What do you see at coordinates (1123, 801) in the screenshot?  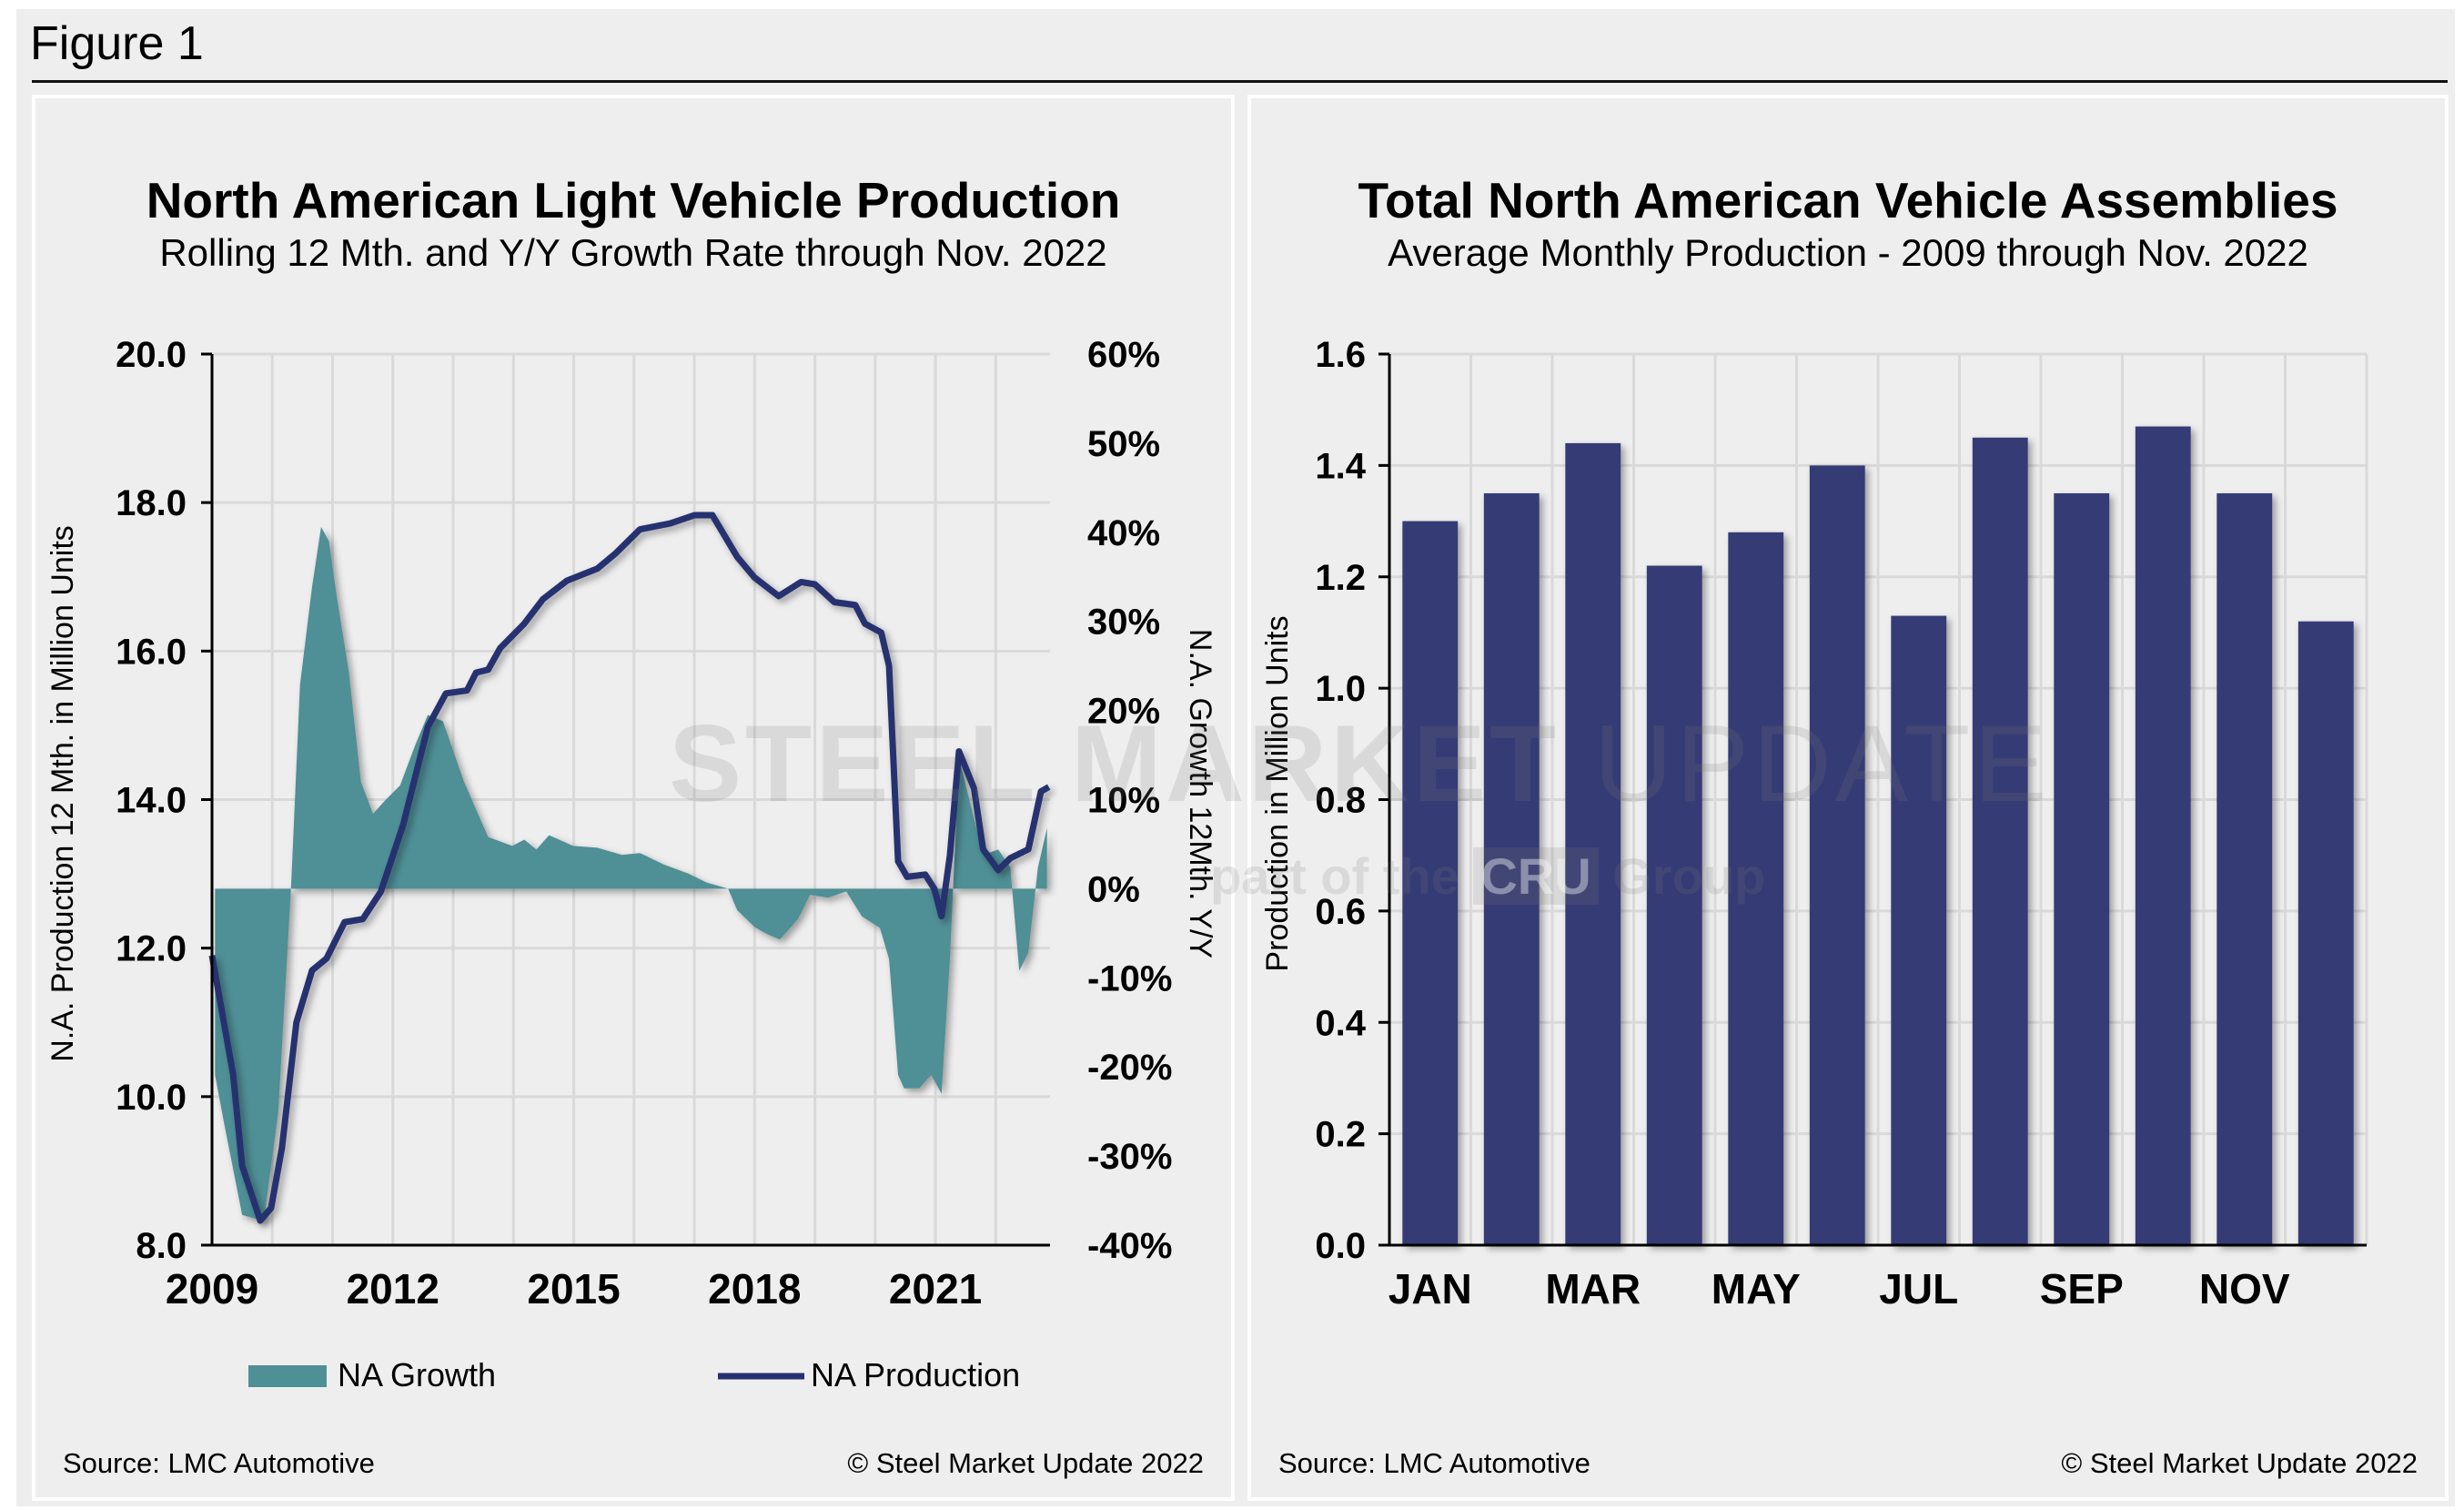 I see `right-axis-tick-label: 10%` at bounding box center [1123, 801].